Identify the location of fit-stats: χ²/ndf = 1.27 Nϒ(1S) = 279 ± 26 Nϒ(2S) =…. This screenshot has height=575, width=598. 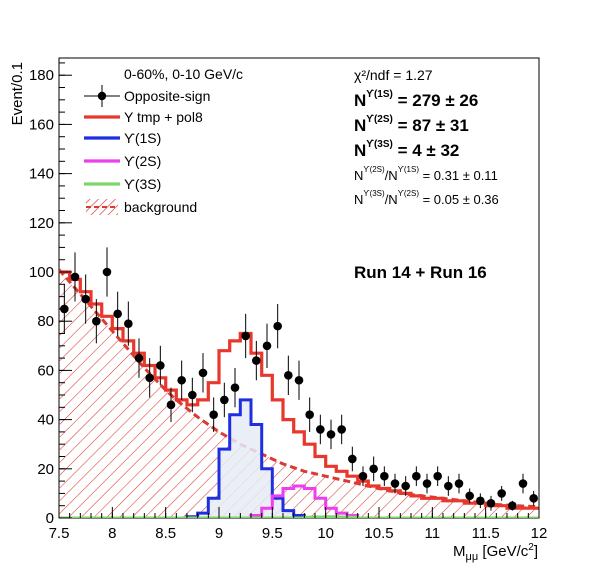
(426, 137).